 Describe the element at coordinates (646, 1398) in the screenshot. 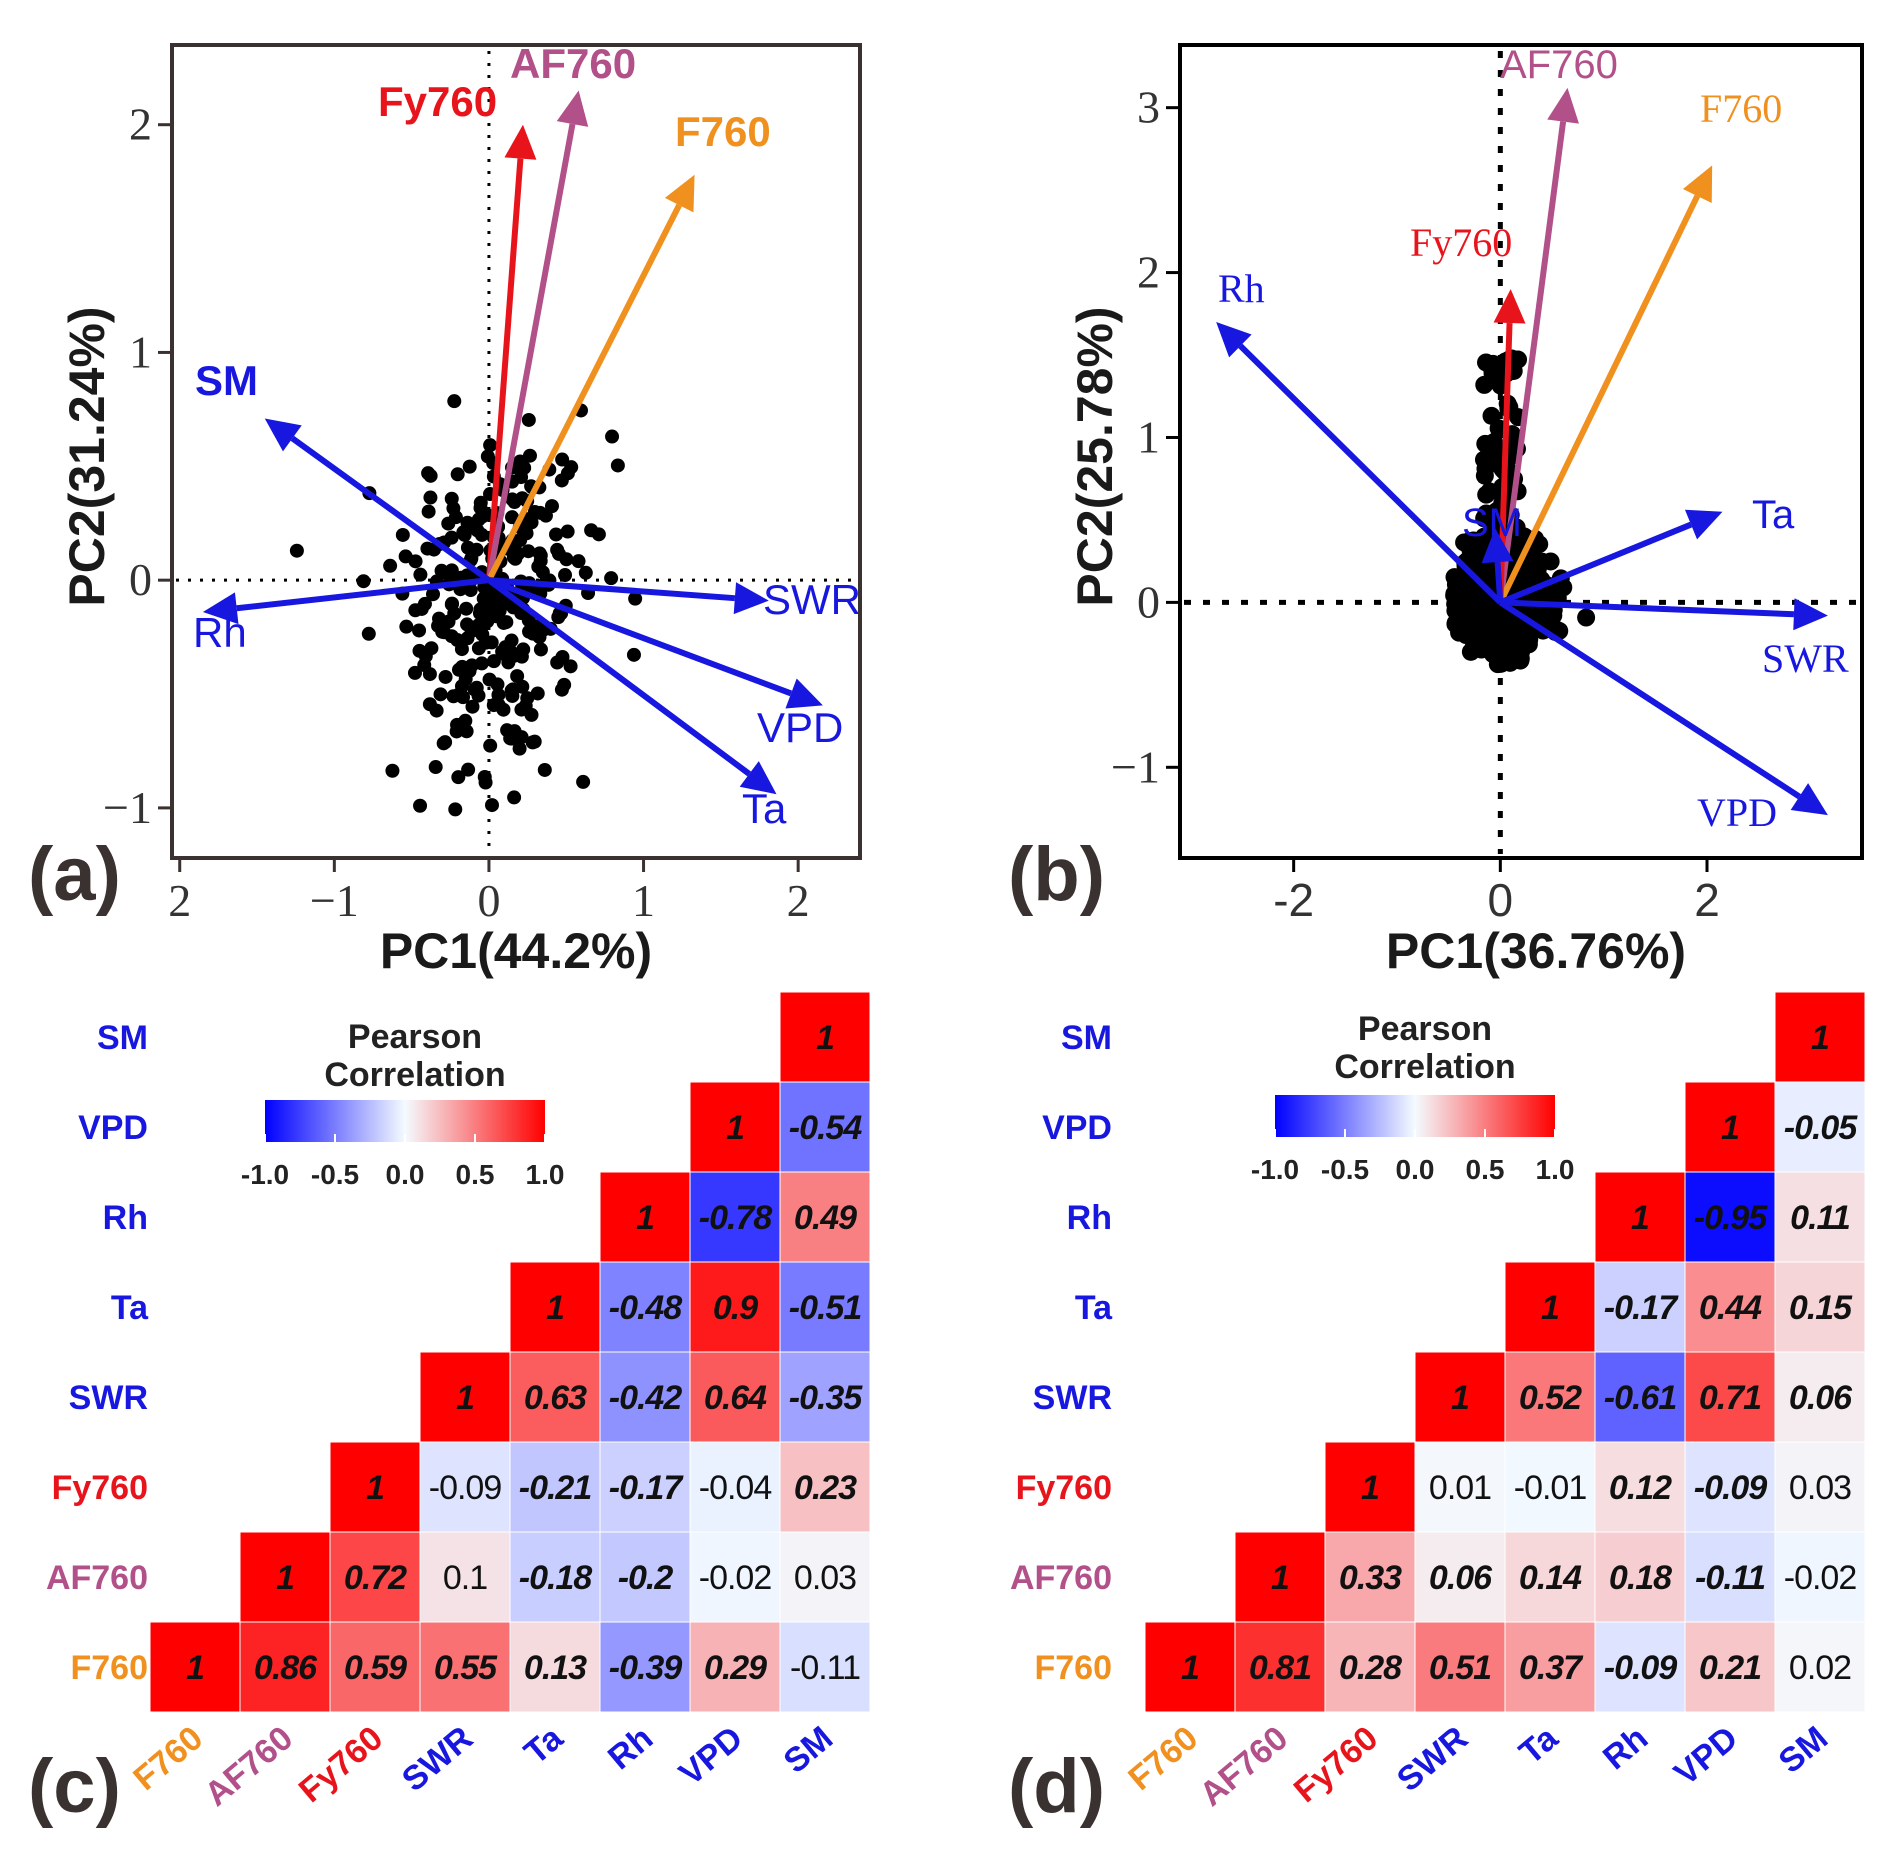

I see `heatmap-cell-value: -0.42` at that location.